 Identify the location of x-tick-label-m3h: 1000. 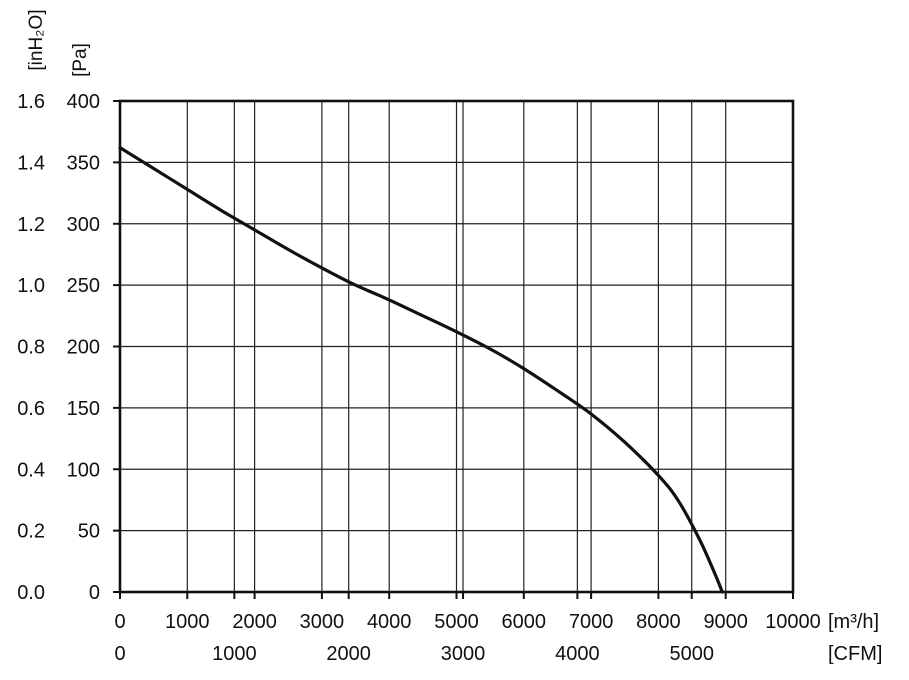
(187, 622).